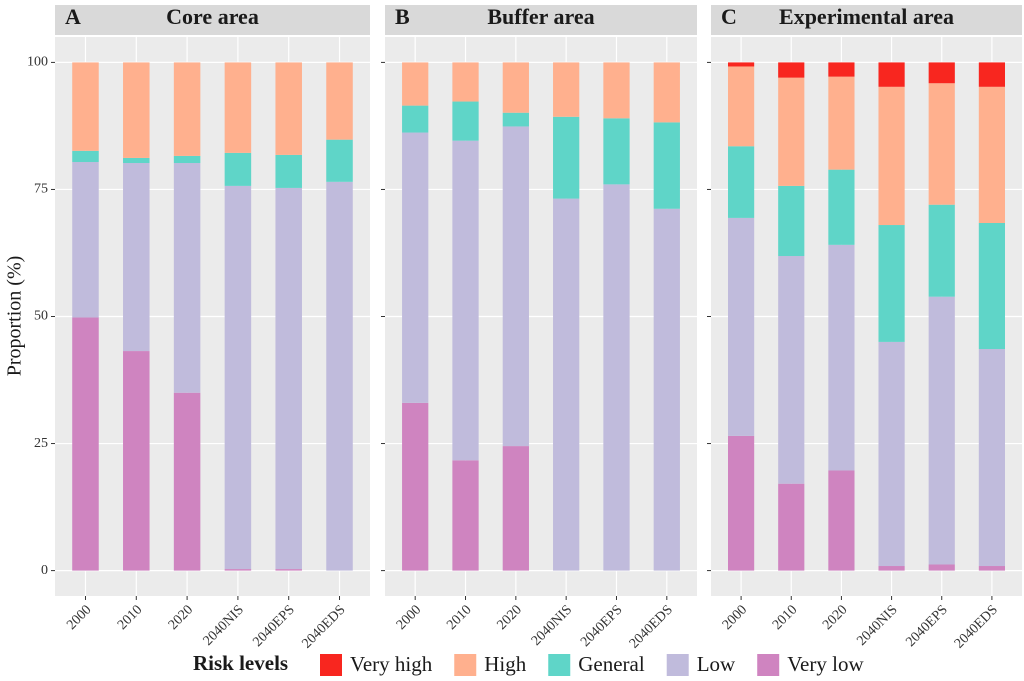 The height and width of the screenshot is (681, 1024). I want to click on y-tick-label: 75, so click(41, 189).